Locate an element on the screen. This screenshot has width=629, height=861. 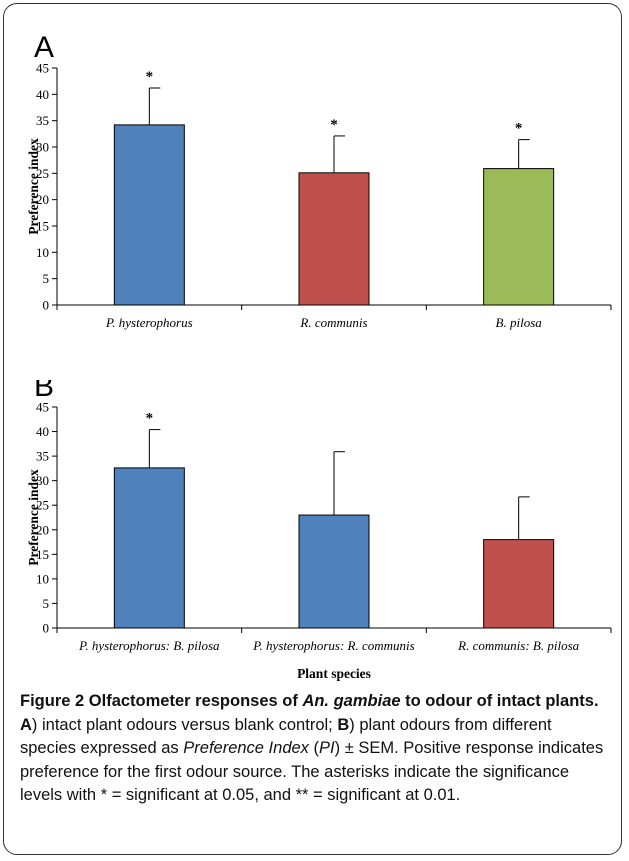
chart-b-x-tick-label: P. hysterophorus: R. communis is located at coordinates (333, 645).